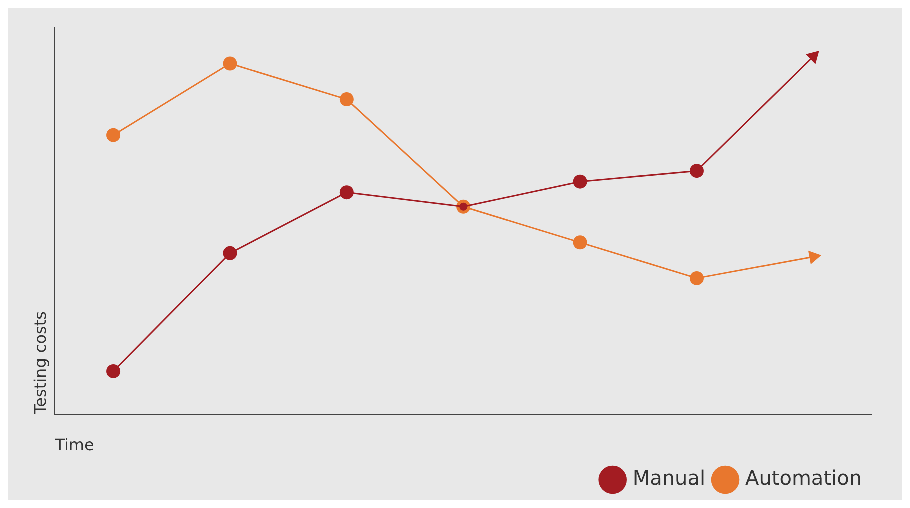 Image resolution: width=910 pixels, height=508 pixels. I want to click on legend-label: Manual, so click(669, 478).